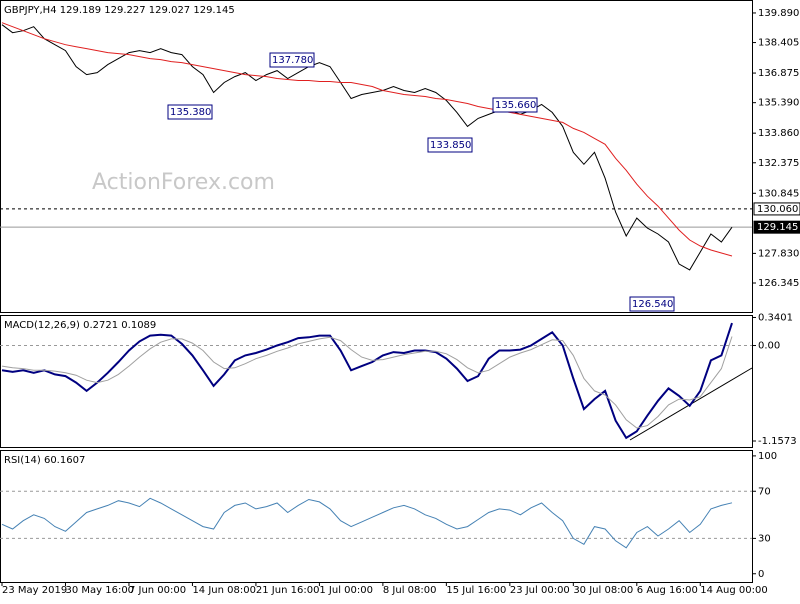 This screenshot has width=800, height=604. Describe the element at coordinates (157, 590) in the screenshot. I see `x-tick-label: 7 Jun 00:00` at that location.